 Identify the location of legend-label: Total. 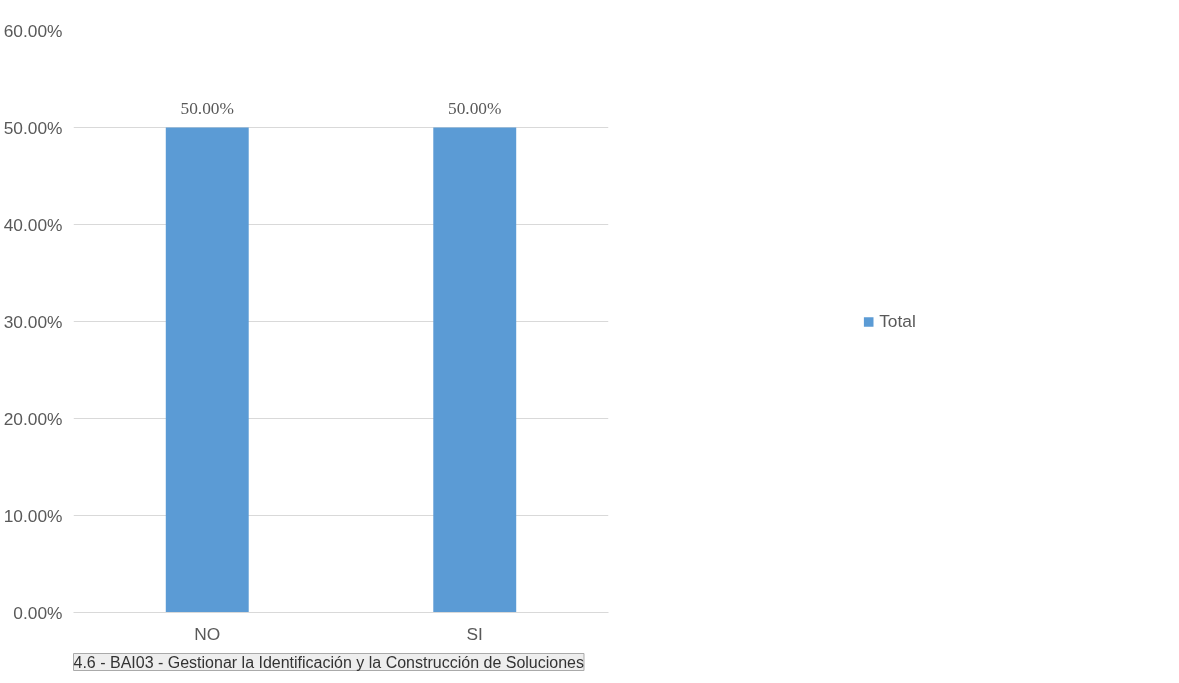
(897, 321).